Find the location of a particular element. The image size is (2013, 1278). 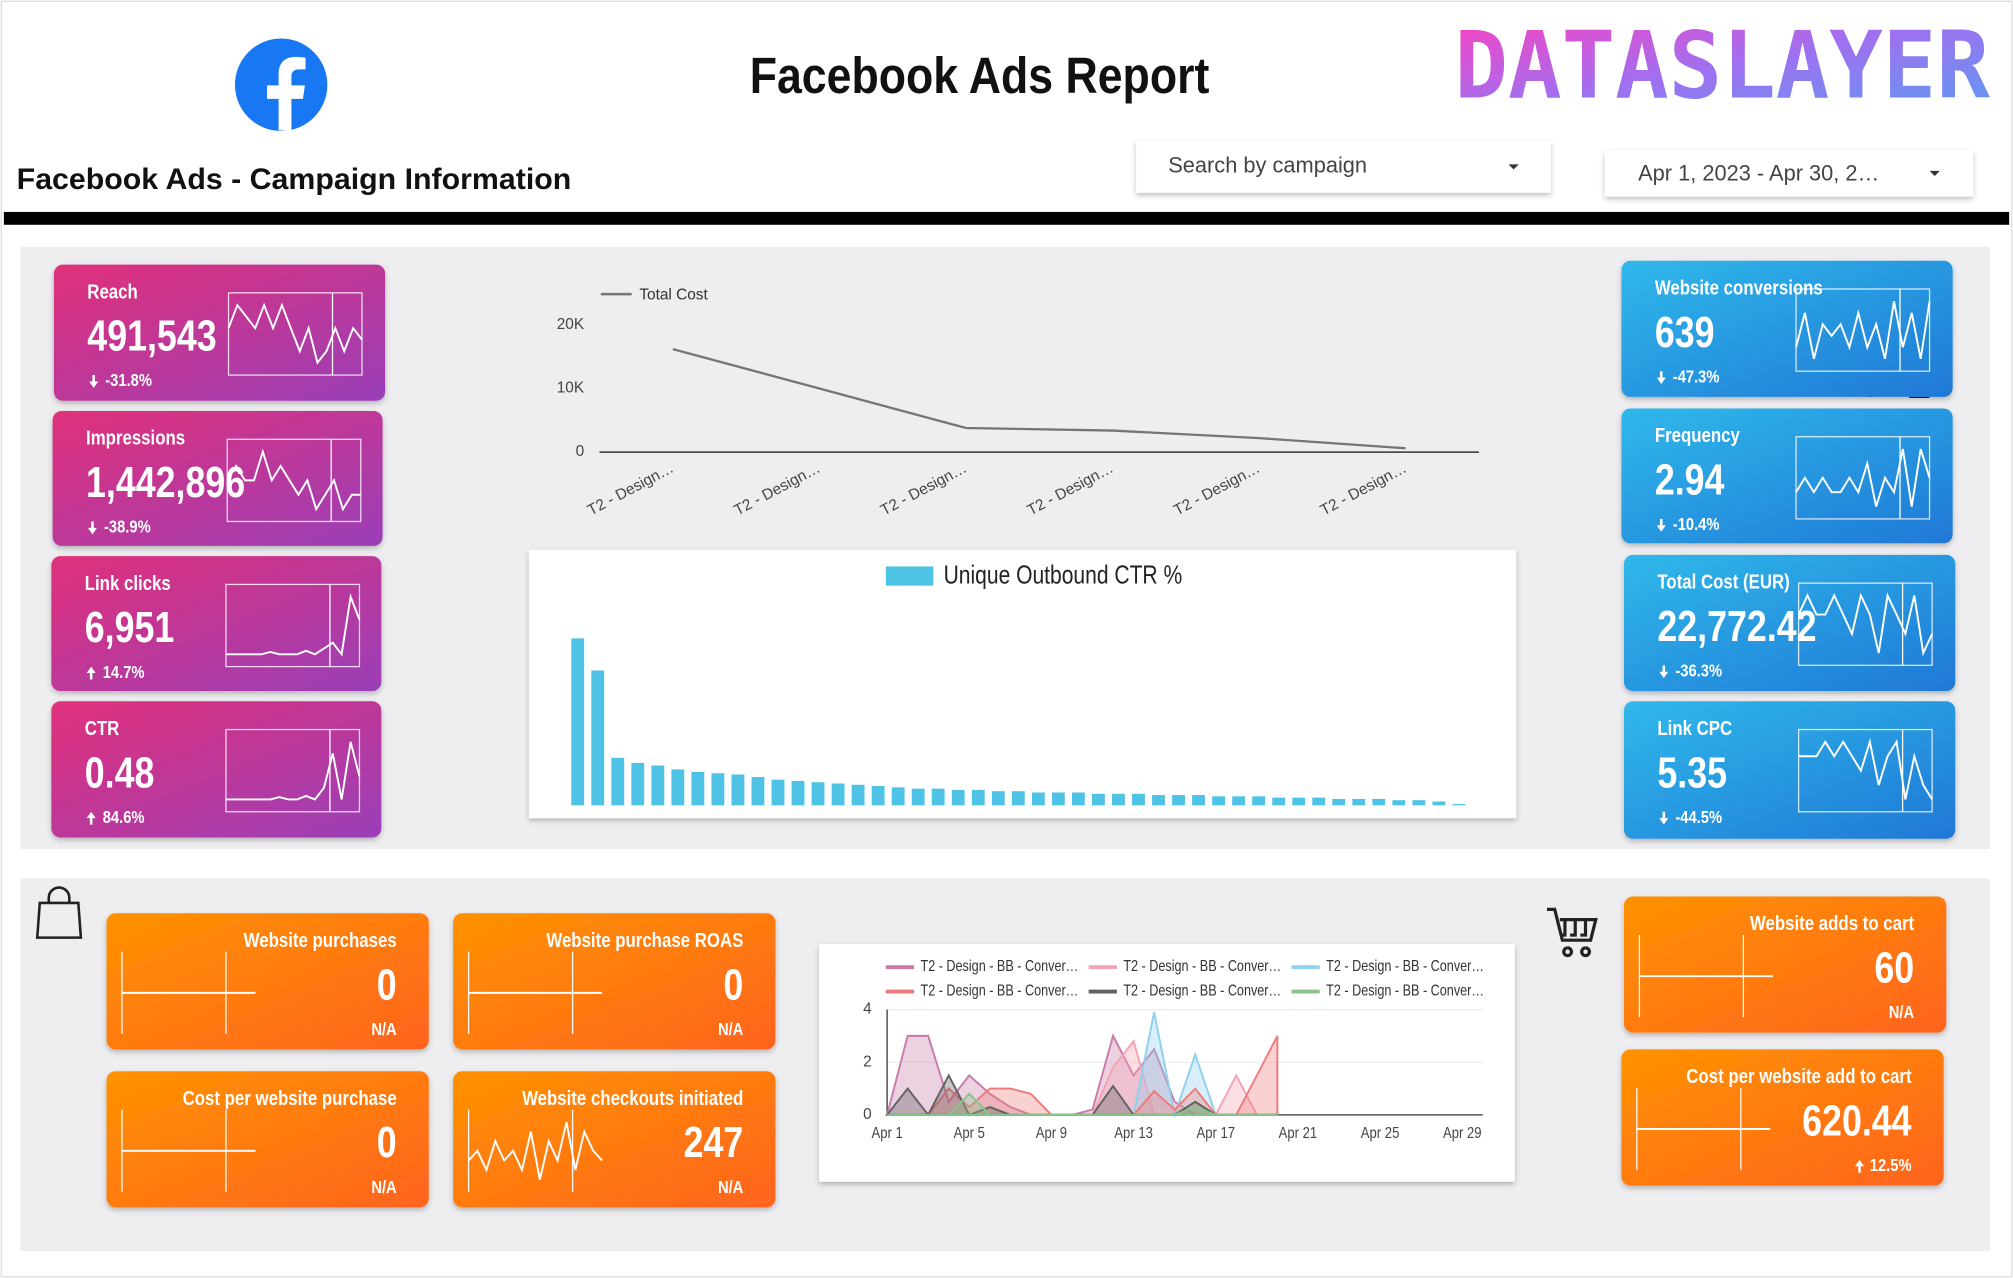

kpi-label: Reach is located at coordinates (112, 291).